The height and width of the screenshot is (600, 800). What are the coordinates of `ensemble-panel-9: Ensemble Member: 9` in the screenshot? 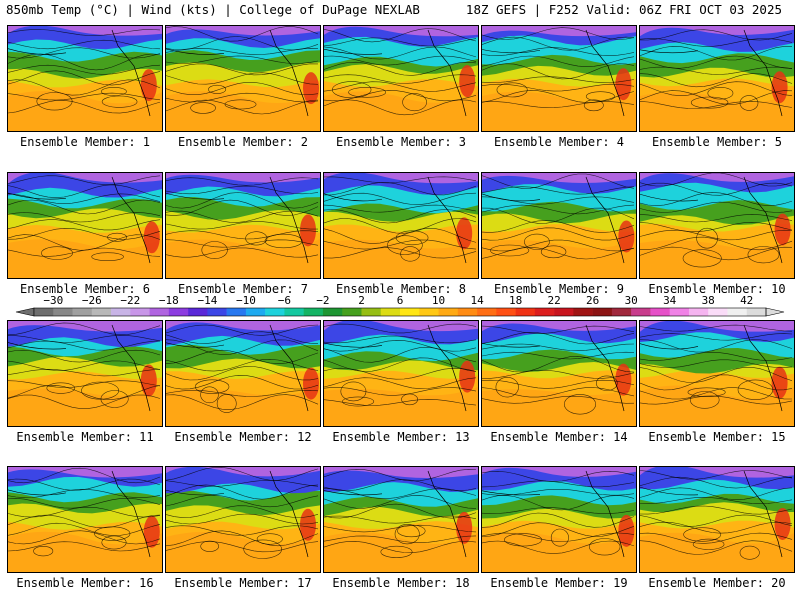 It's located at (559, 234).